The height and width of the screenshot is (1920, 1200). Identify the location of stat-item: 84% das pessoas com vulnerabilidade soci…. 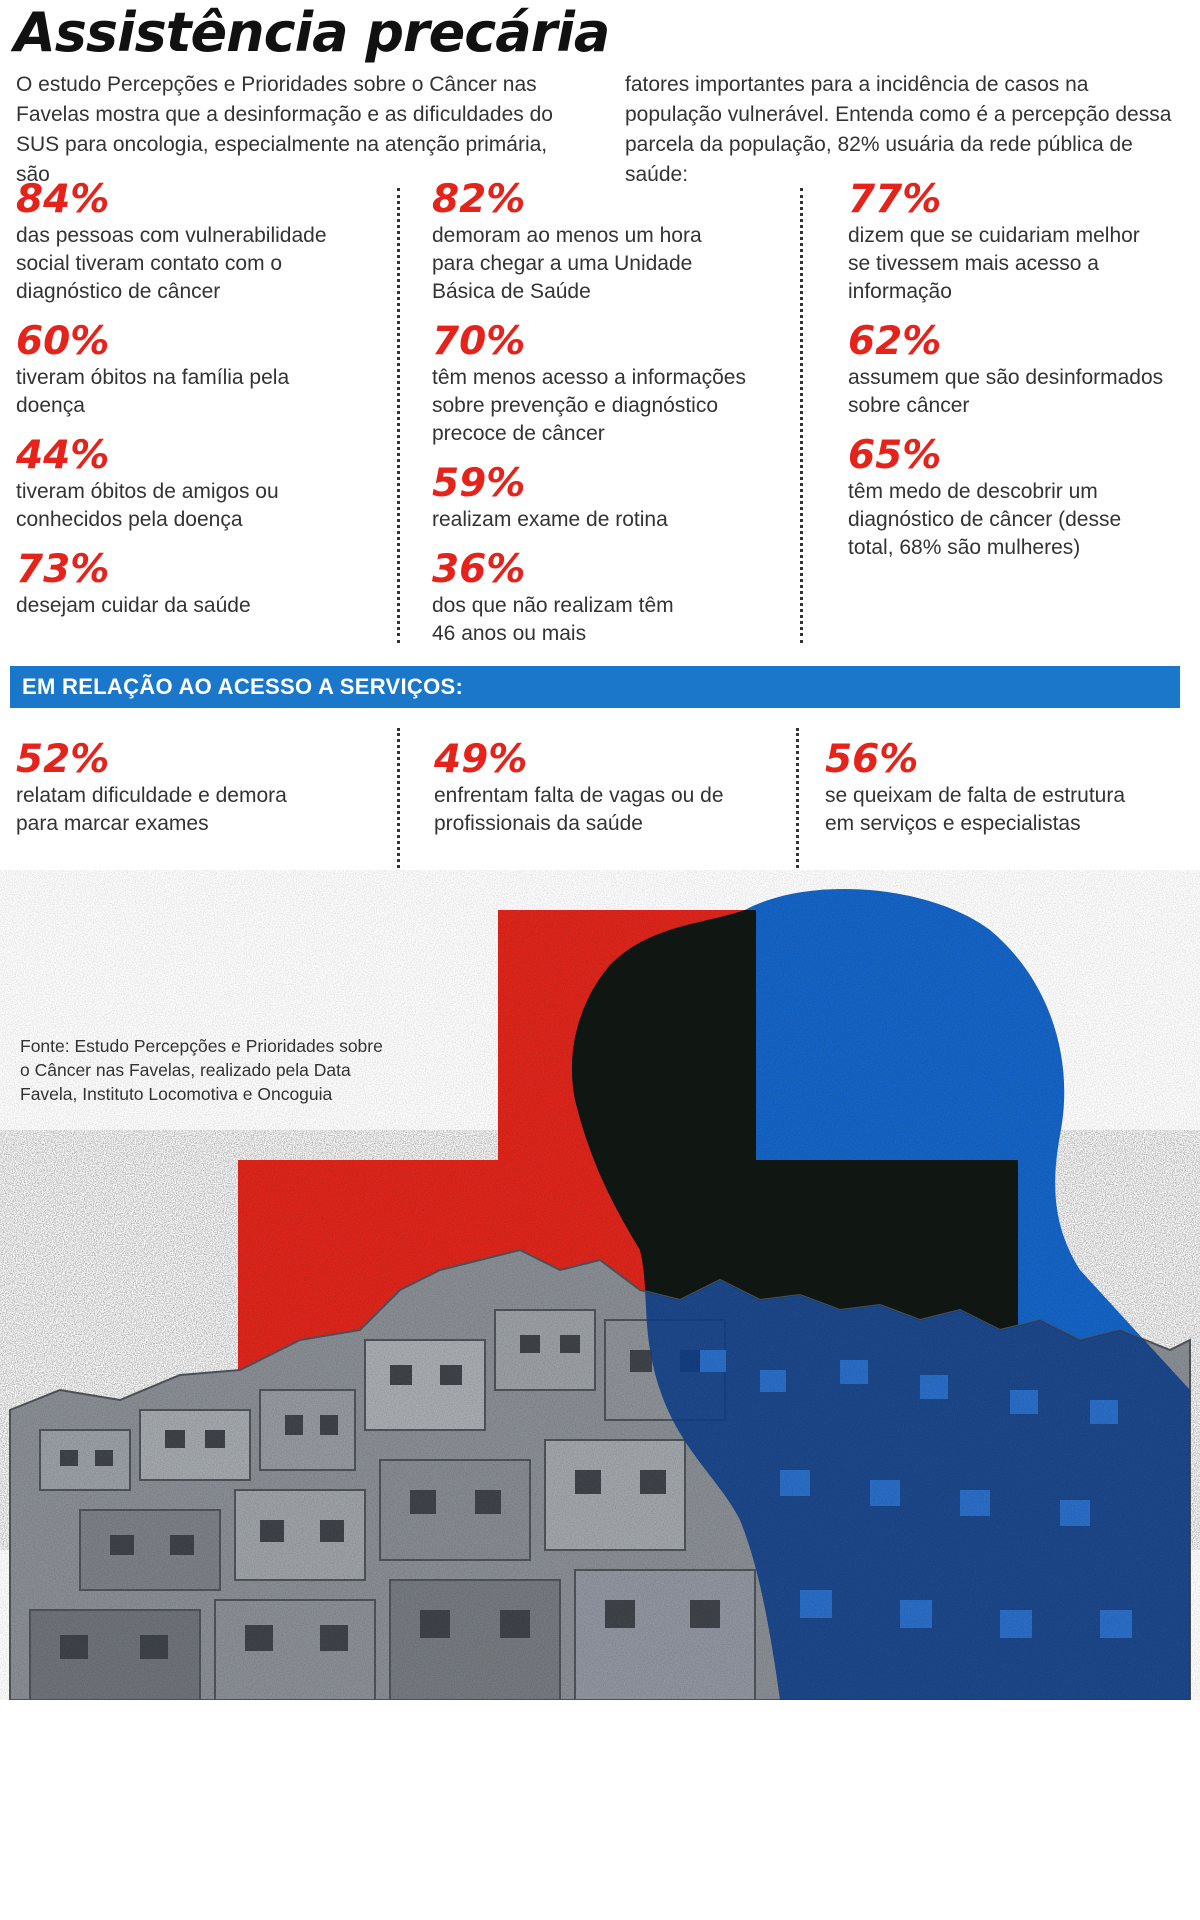
(201, 242).